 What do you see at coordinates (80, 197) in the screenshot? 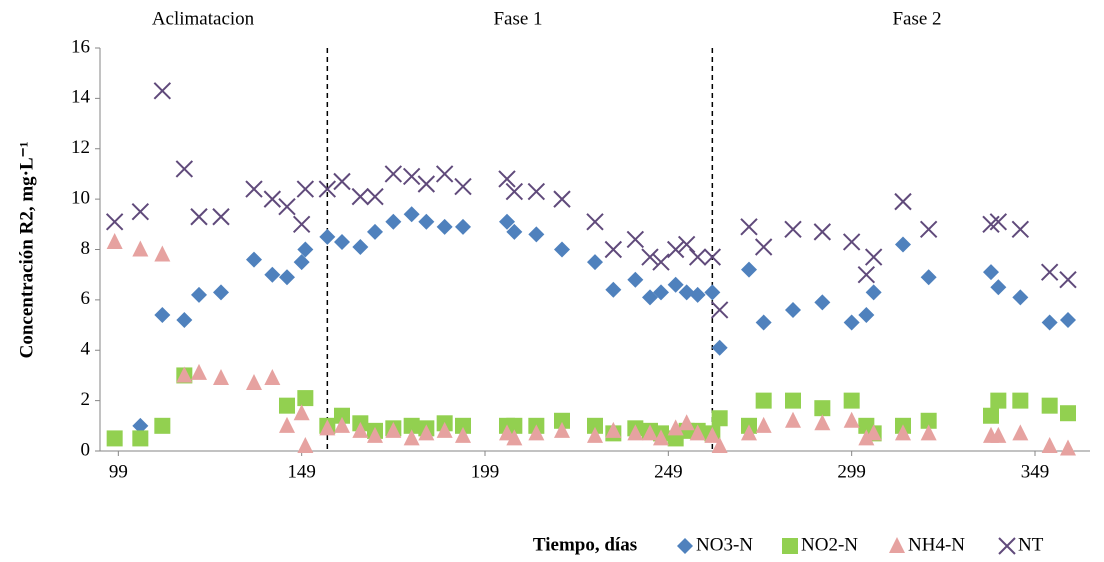
I see `y-tick-label: 10` at bounding box center [80, 197].